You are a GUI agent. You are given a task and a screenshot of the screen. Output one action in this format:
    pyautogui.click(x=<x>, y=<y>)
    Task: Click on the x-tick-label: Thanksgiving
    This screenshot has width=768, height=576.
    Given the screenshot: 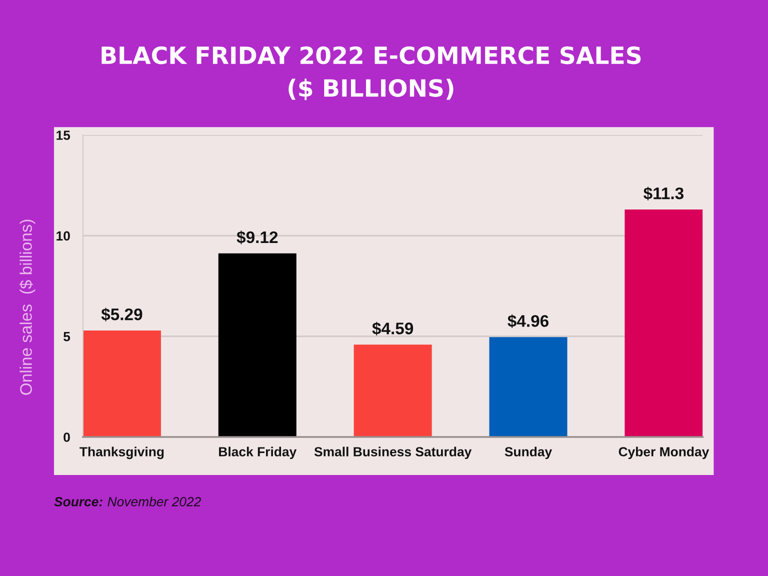 What is the action you would take?
    pyautogui.click(x=122, y=453)
    